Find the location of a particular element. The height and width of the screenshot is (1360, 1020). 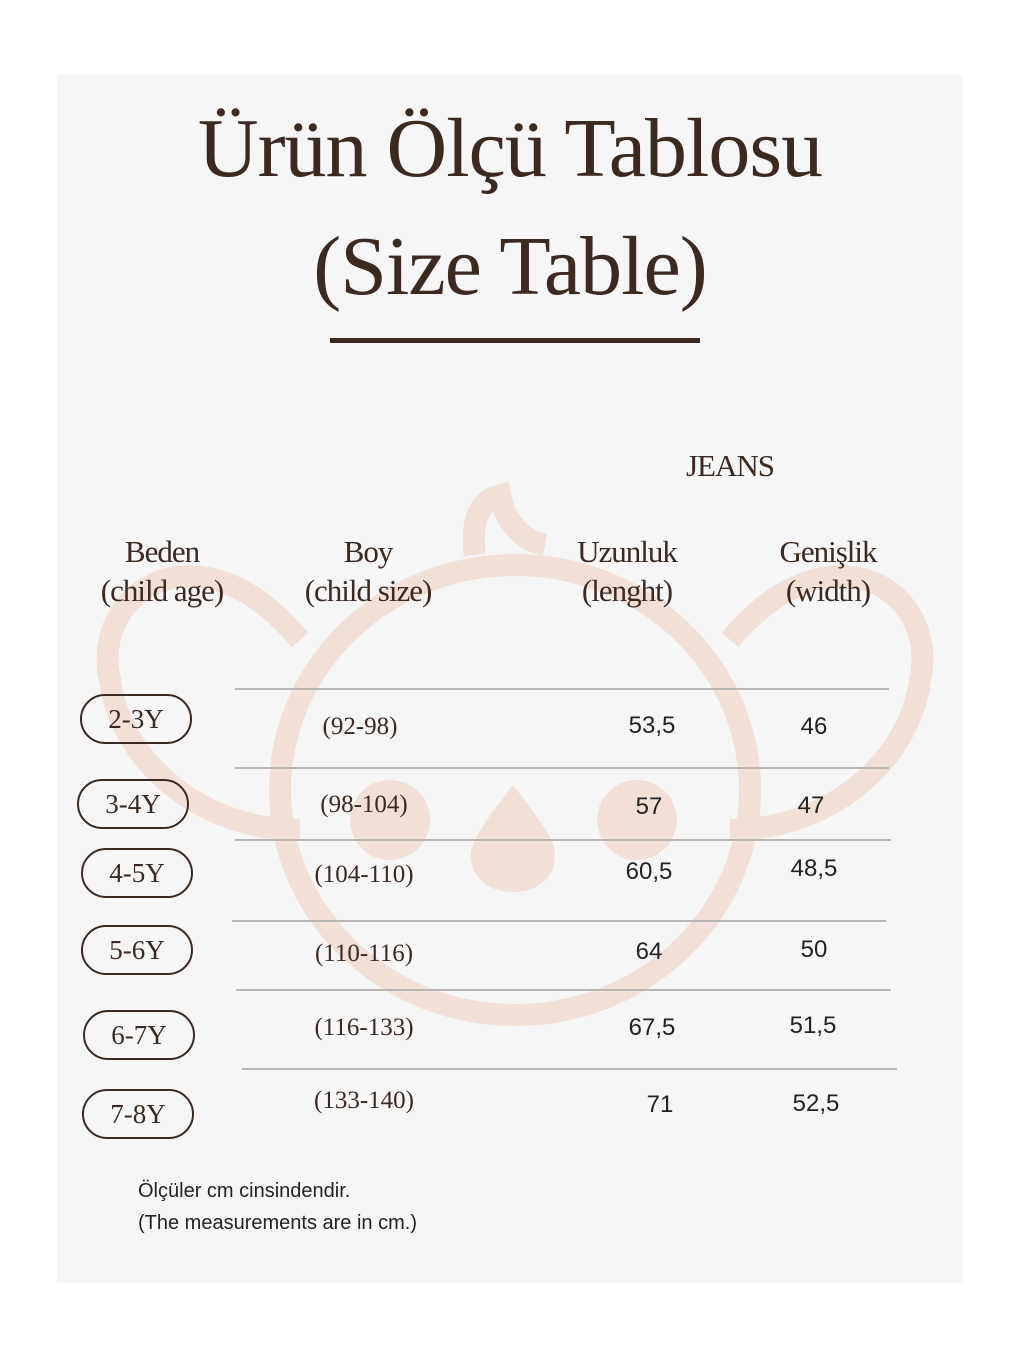

length-cell: 67,5 is located at coordinates (652, 1027).